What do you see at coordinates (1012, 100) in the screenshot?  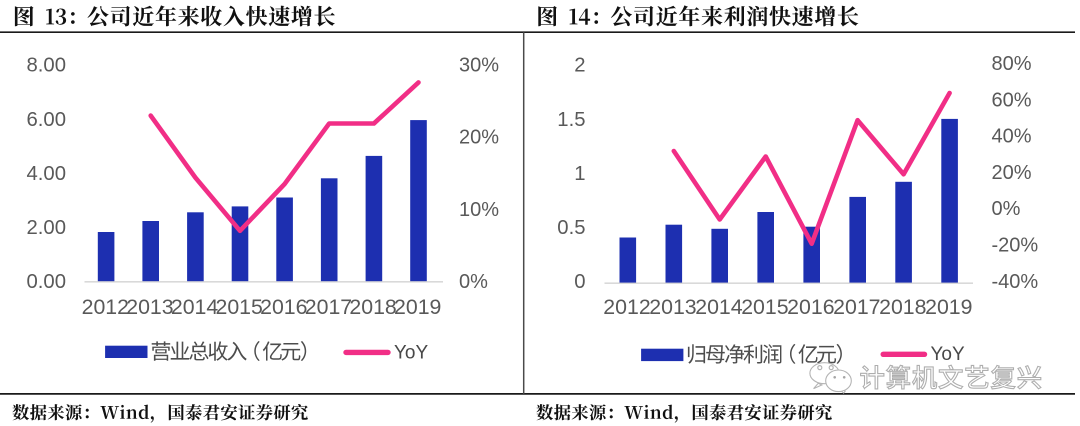 I see `svg-text: 60%` at bounding box center [1012, 100].